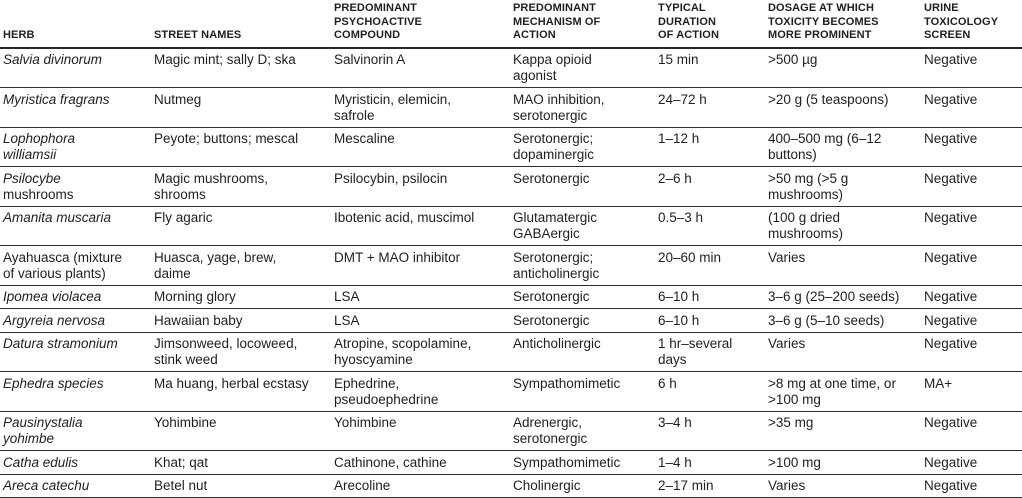 This screenshot has height=498, width=1022. Describe the element at coordinates (846, 391) in the screenshot. I see `cell-dosage: >8 mg at one time, or >100 mg` at that location.